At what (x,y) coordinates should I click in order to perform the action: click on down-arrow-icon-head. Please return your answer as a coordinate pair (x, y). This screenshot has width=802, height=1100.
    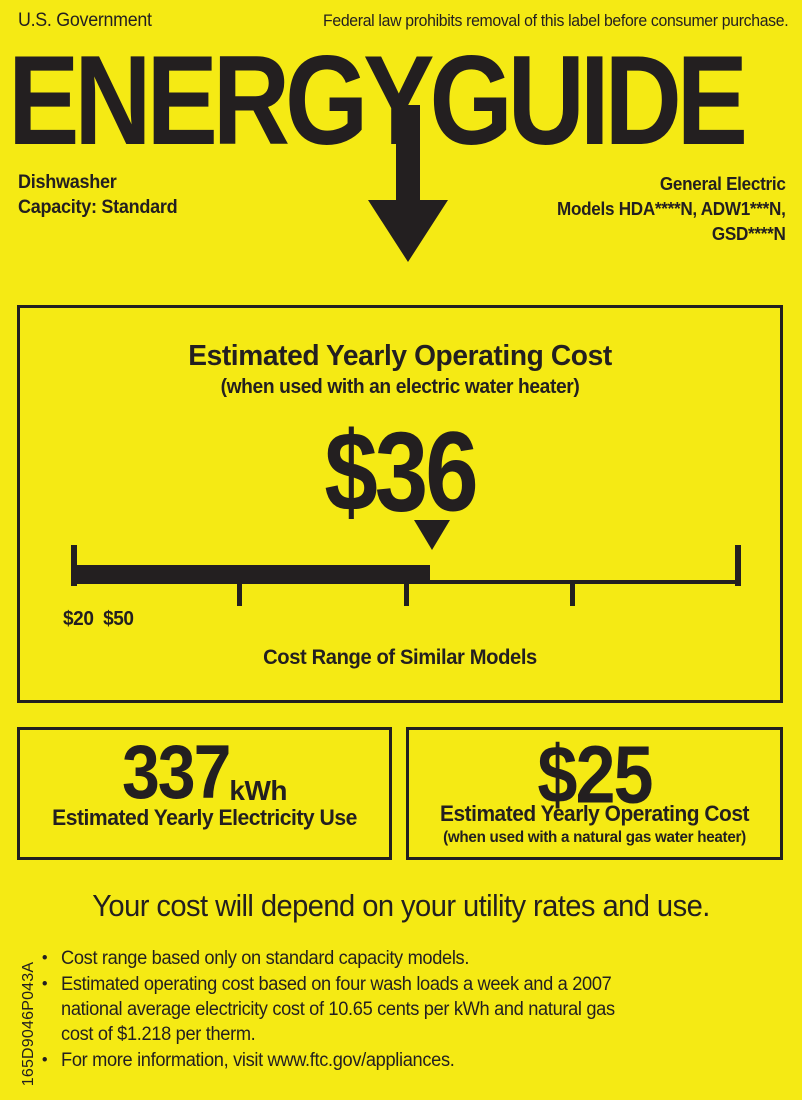
    Looking at the image, I should click on (408, 231).